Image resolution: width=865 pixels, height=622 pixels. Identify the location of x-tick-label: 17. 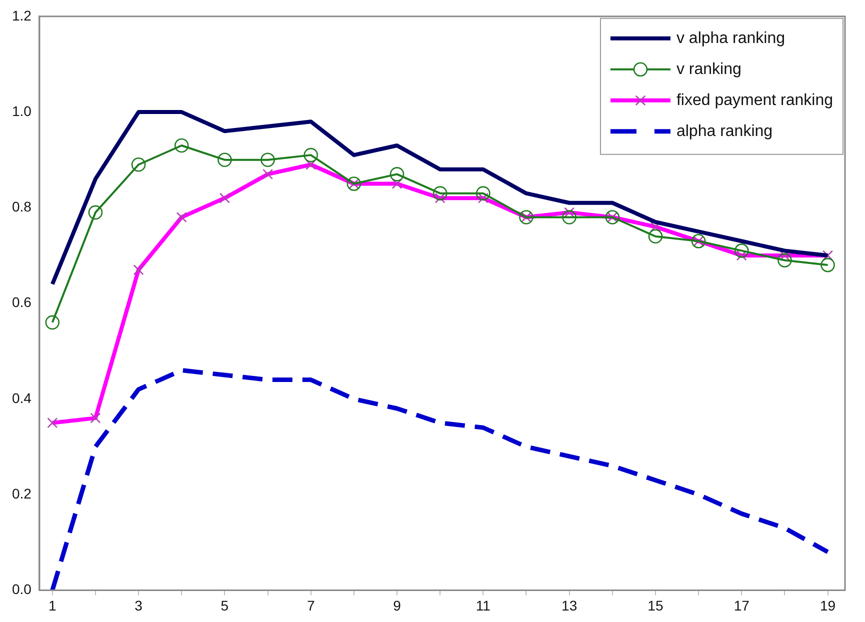
(742, 605).